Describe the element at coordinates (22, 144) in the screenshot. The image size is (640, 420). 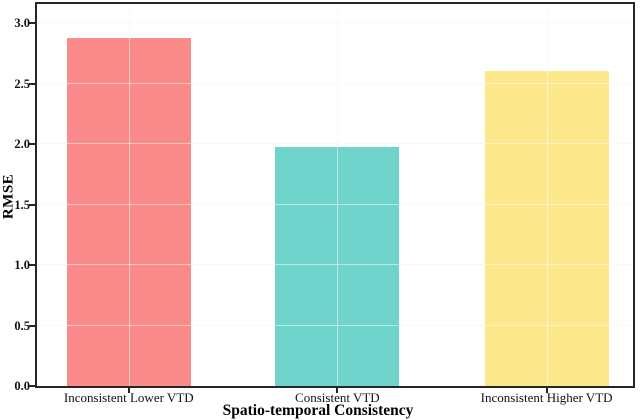
I see `y-tick-label: 2.0` at that location.